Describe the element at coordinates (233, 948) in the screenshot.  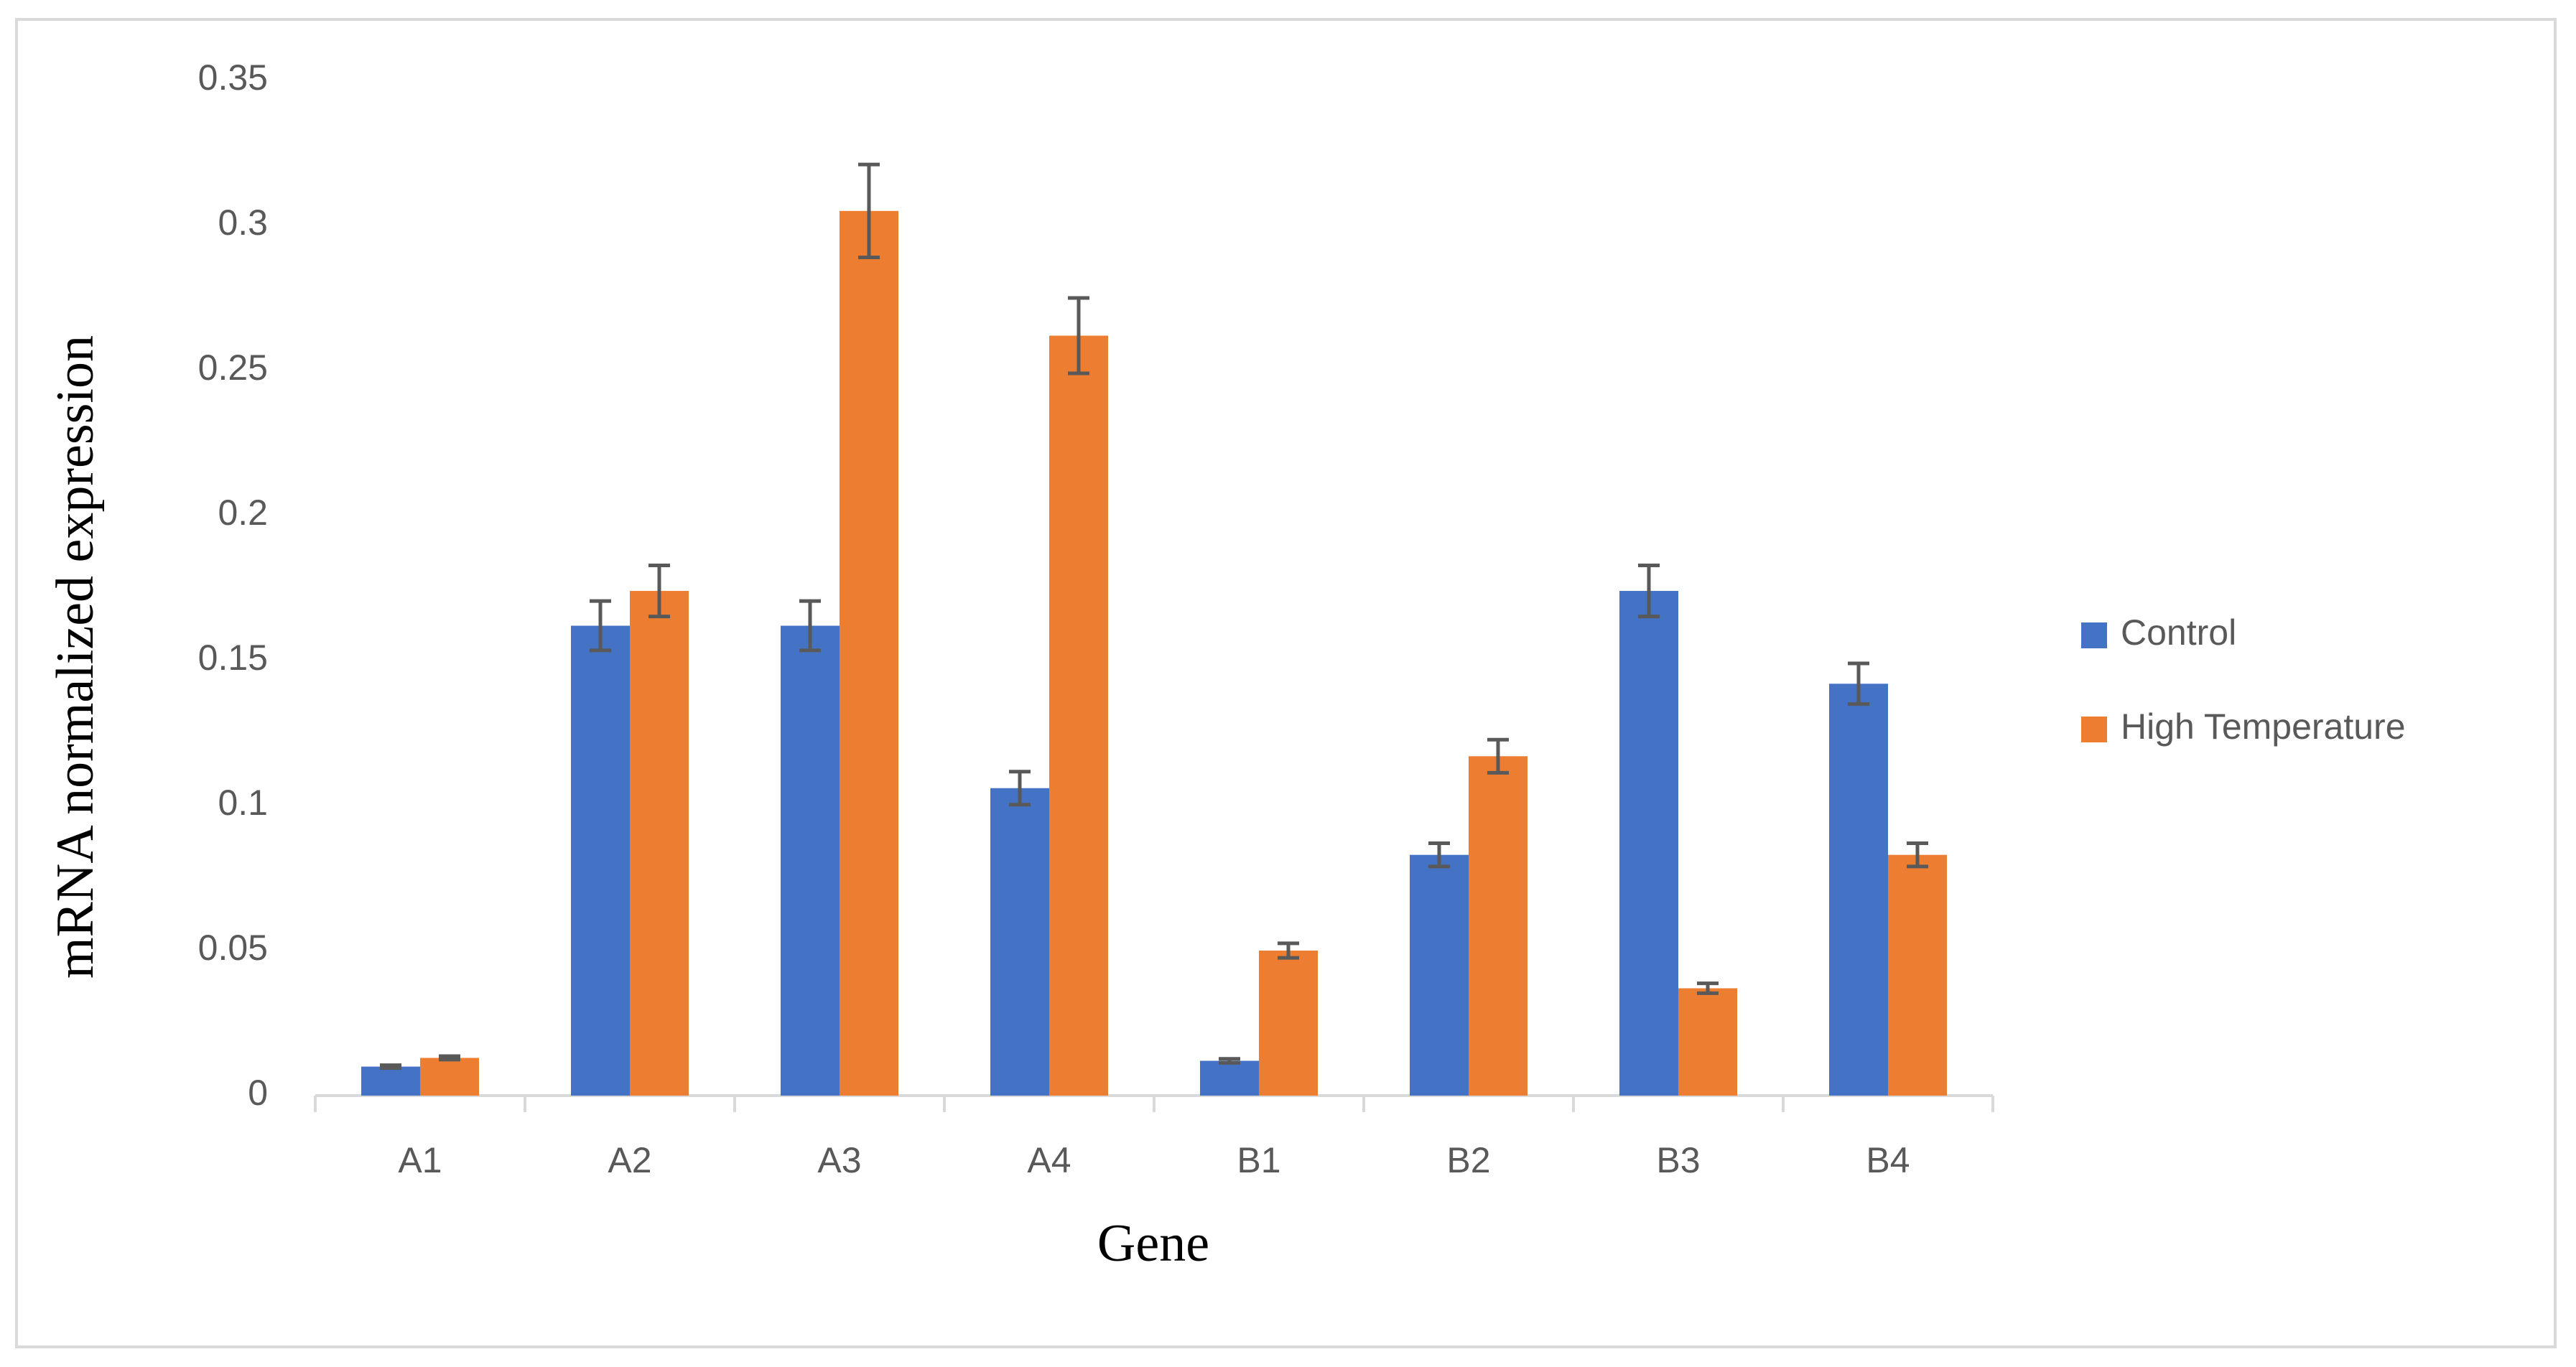
I see `y-tick-label: 0.05` at that location.